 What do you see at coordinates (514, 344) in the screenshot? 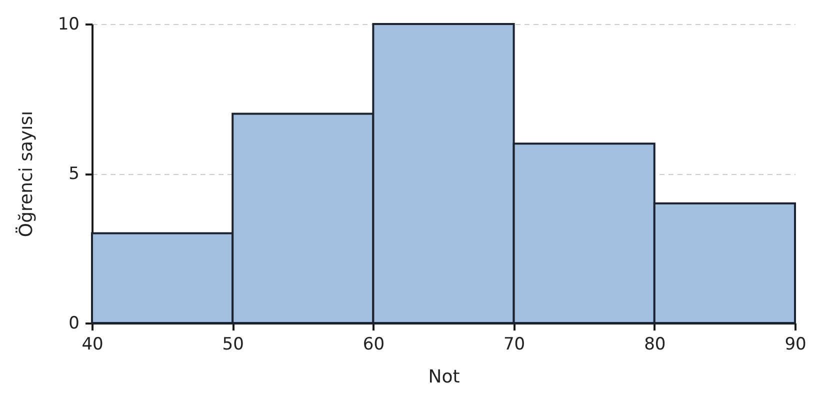
I see `x-tick-label: 70` at bounding box center [514, 344].